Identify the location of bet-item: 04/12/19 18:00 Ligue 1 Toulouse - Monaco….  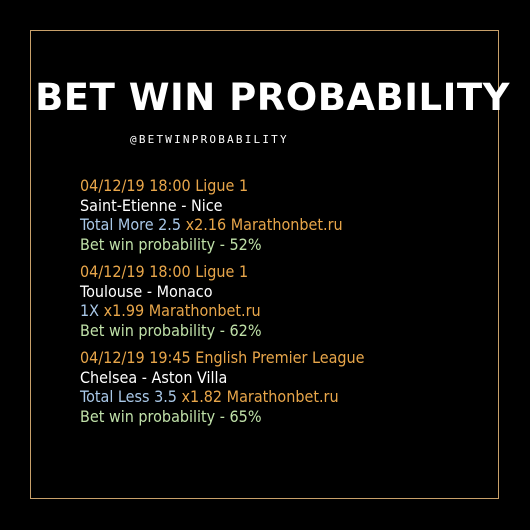
(285, 301).